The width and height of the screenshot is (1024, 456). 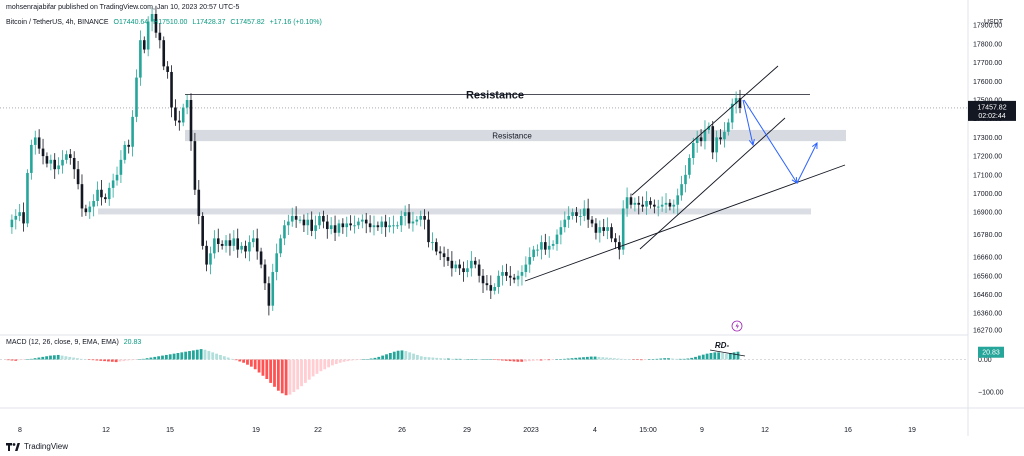 I want to click on currency-label: USDT, so click(x=994, y=22).